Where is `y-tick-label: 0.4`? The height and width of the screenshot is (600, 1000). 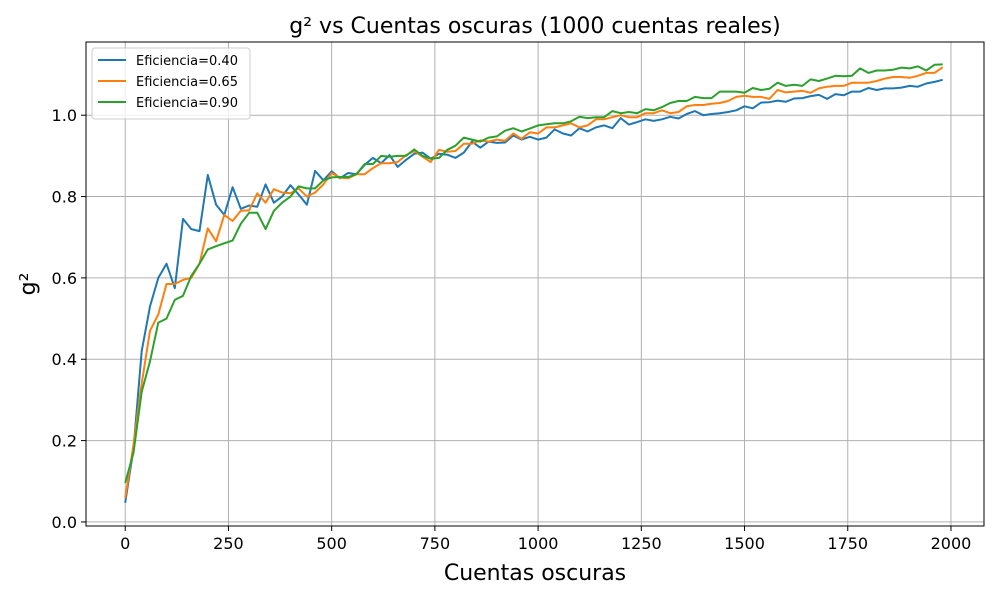
y-tick-label: 0.4 is located at coordinates (64, 359).